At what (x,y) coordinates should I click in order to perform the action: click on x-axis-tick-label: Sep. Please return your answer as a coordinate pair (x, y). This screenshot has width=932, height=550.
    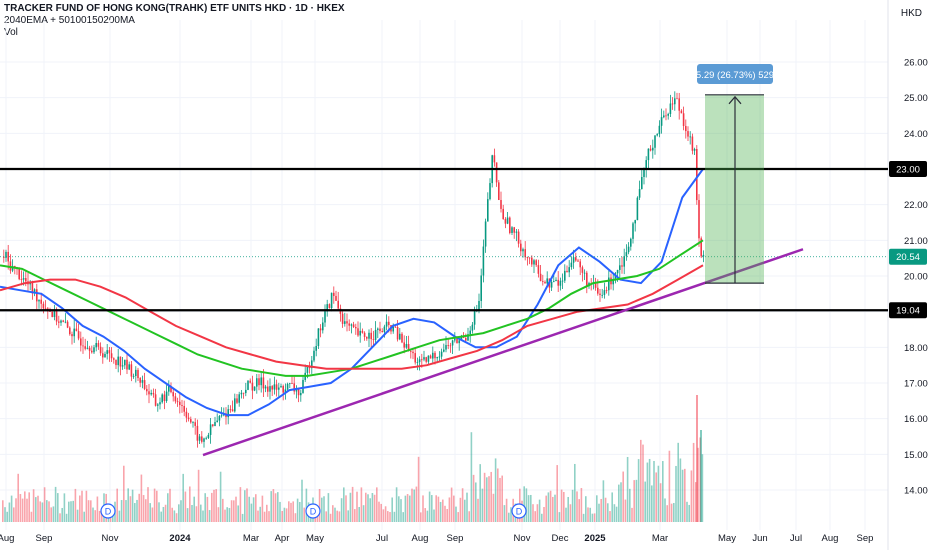
    Looking at the image, I should click on (455, 538).